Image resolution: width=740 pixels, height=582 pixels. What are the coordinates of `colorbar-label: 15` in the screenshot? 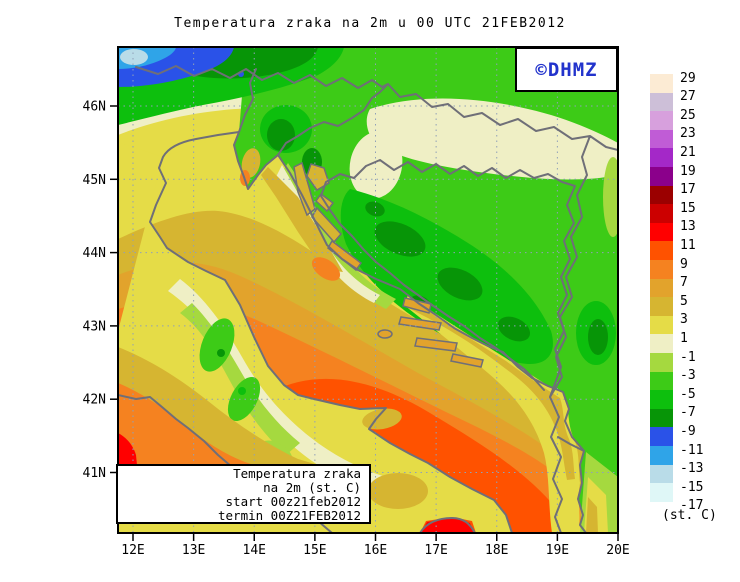 It's located at (688, 208).